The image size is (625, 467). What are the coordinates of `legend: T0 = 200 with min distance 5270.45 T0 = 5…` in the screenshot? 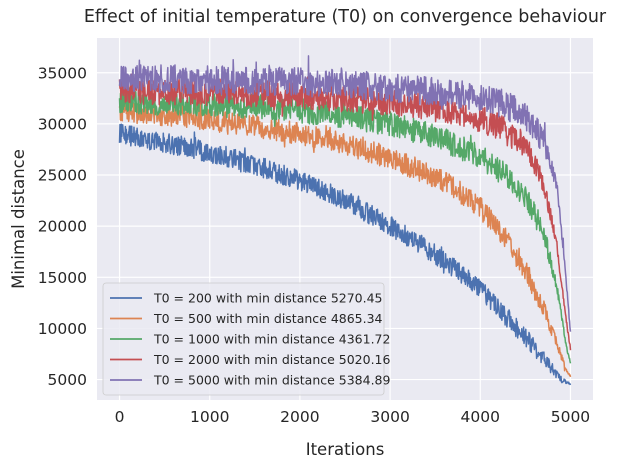 It's located at (247, 339).